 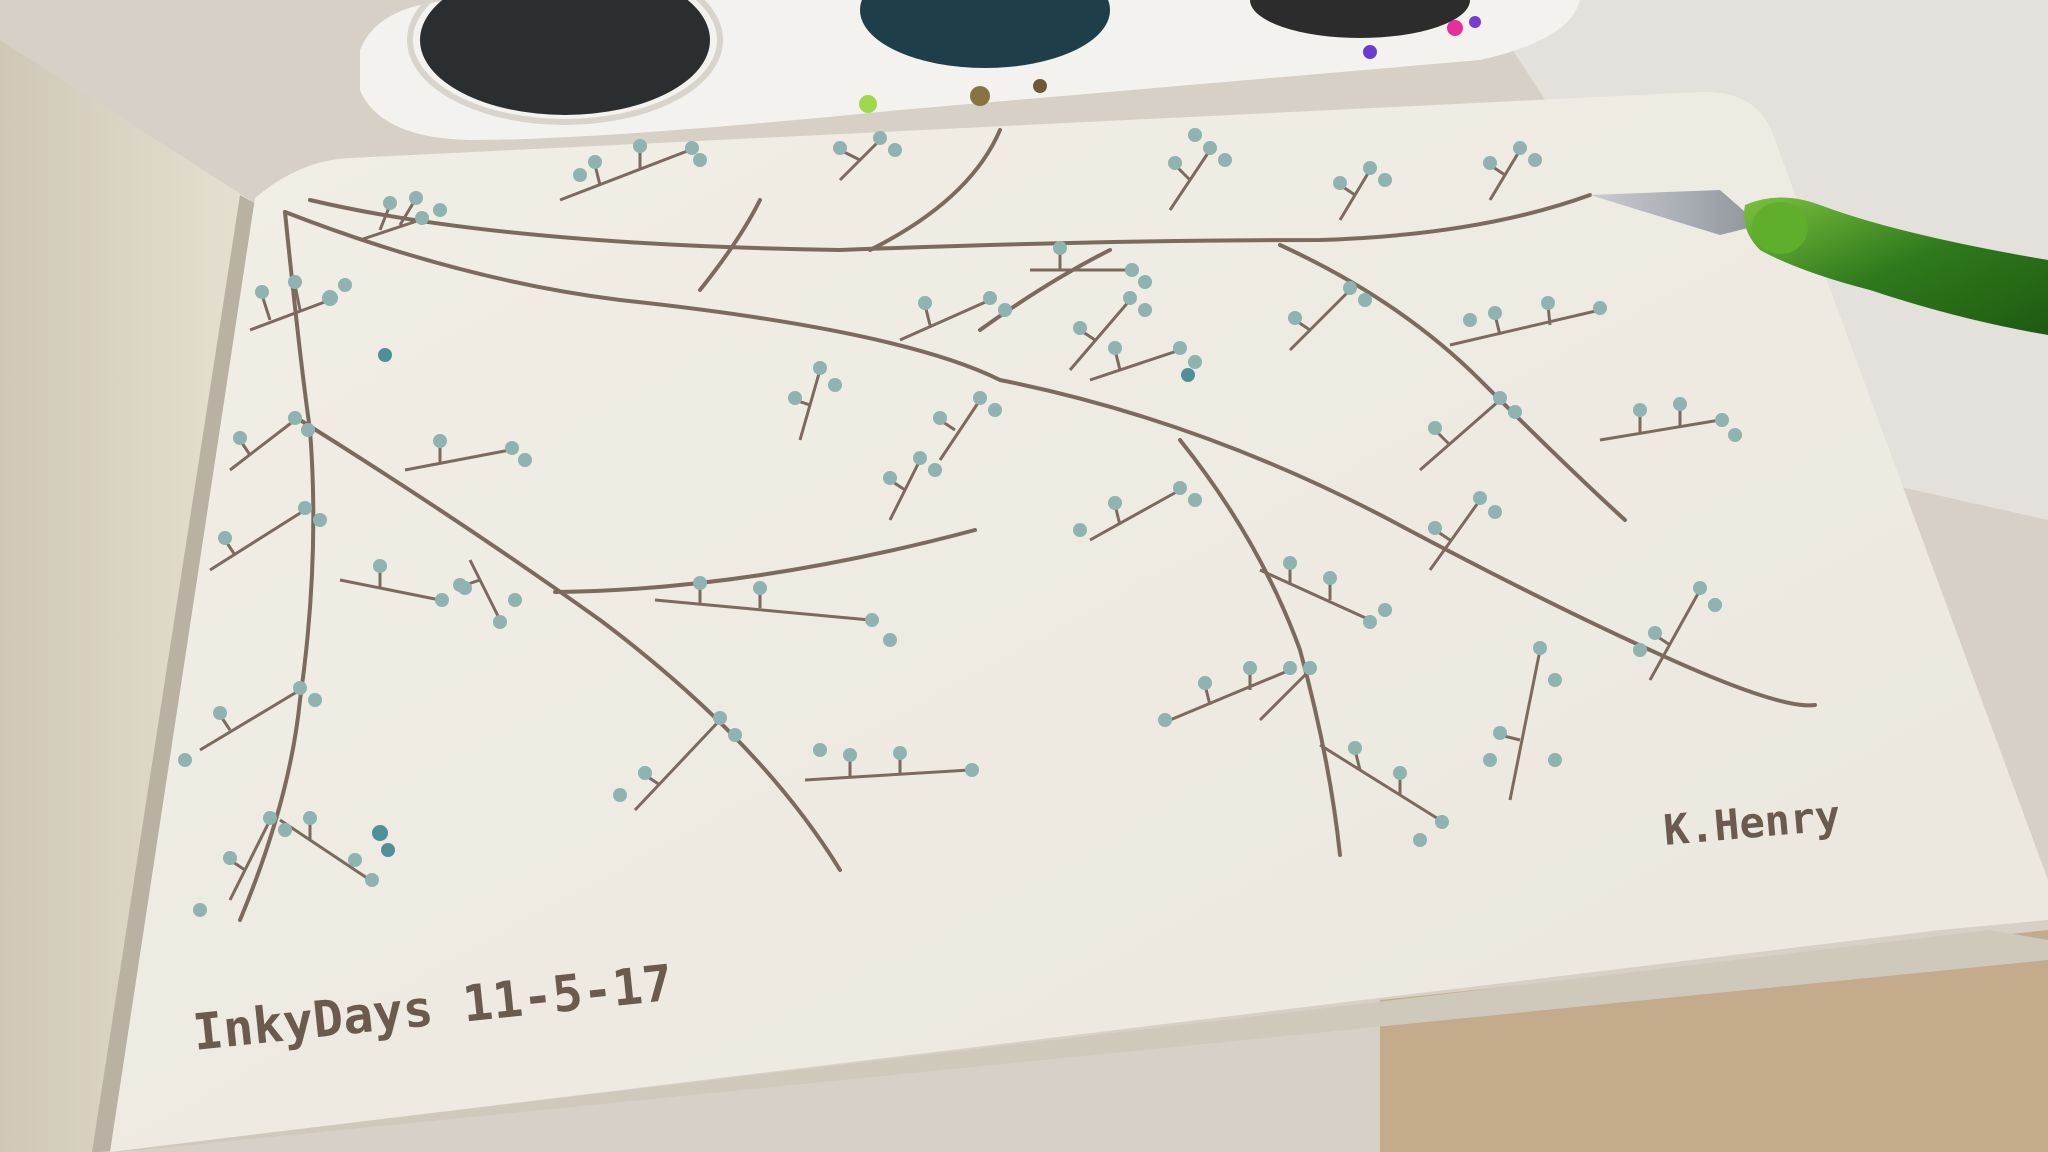 I want to click on left-page, so click(x=125, y=596).